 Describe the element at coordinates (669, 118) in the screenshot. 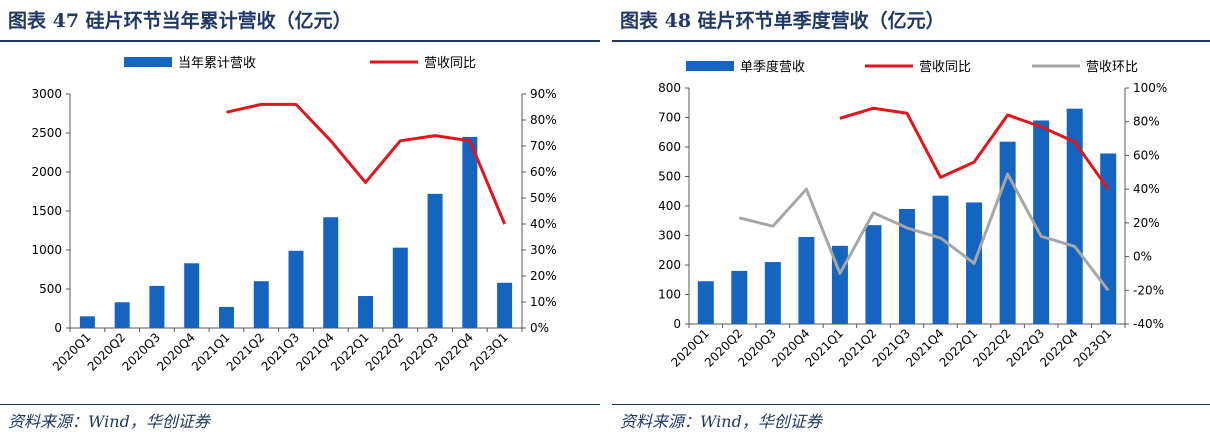

I see `y-tick-label-left: 700` at that location.